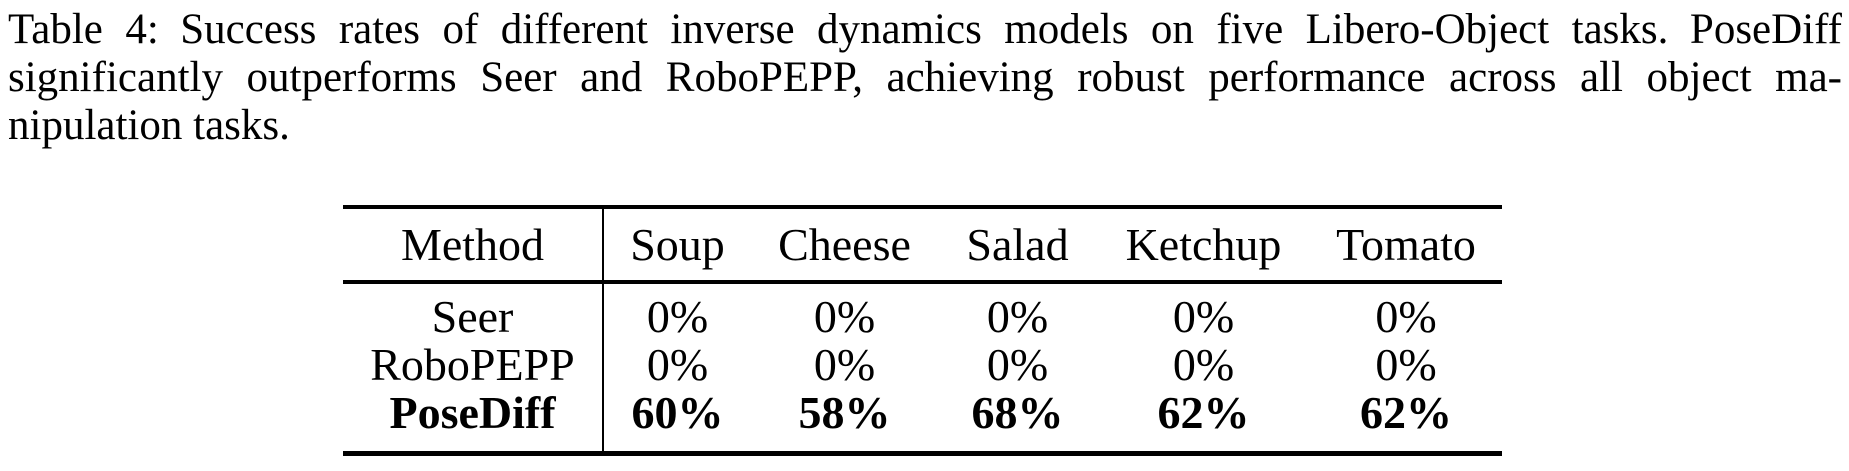 The height and width of the screenshot is (471, 1849). What do you see at coordinates (1017, 244) in the screenshot?
I see `header-salad: Salad` at bounding box center [1017, 244].